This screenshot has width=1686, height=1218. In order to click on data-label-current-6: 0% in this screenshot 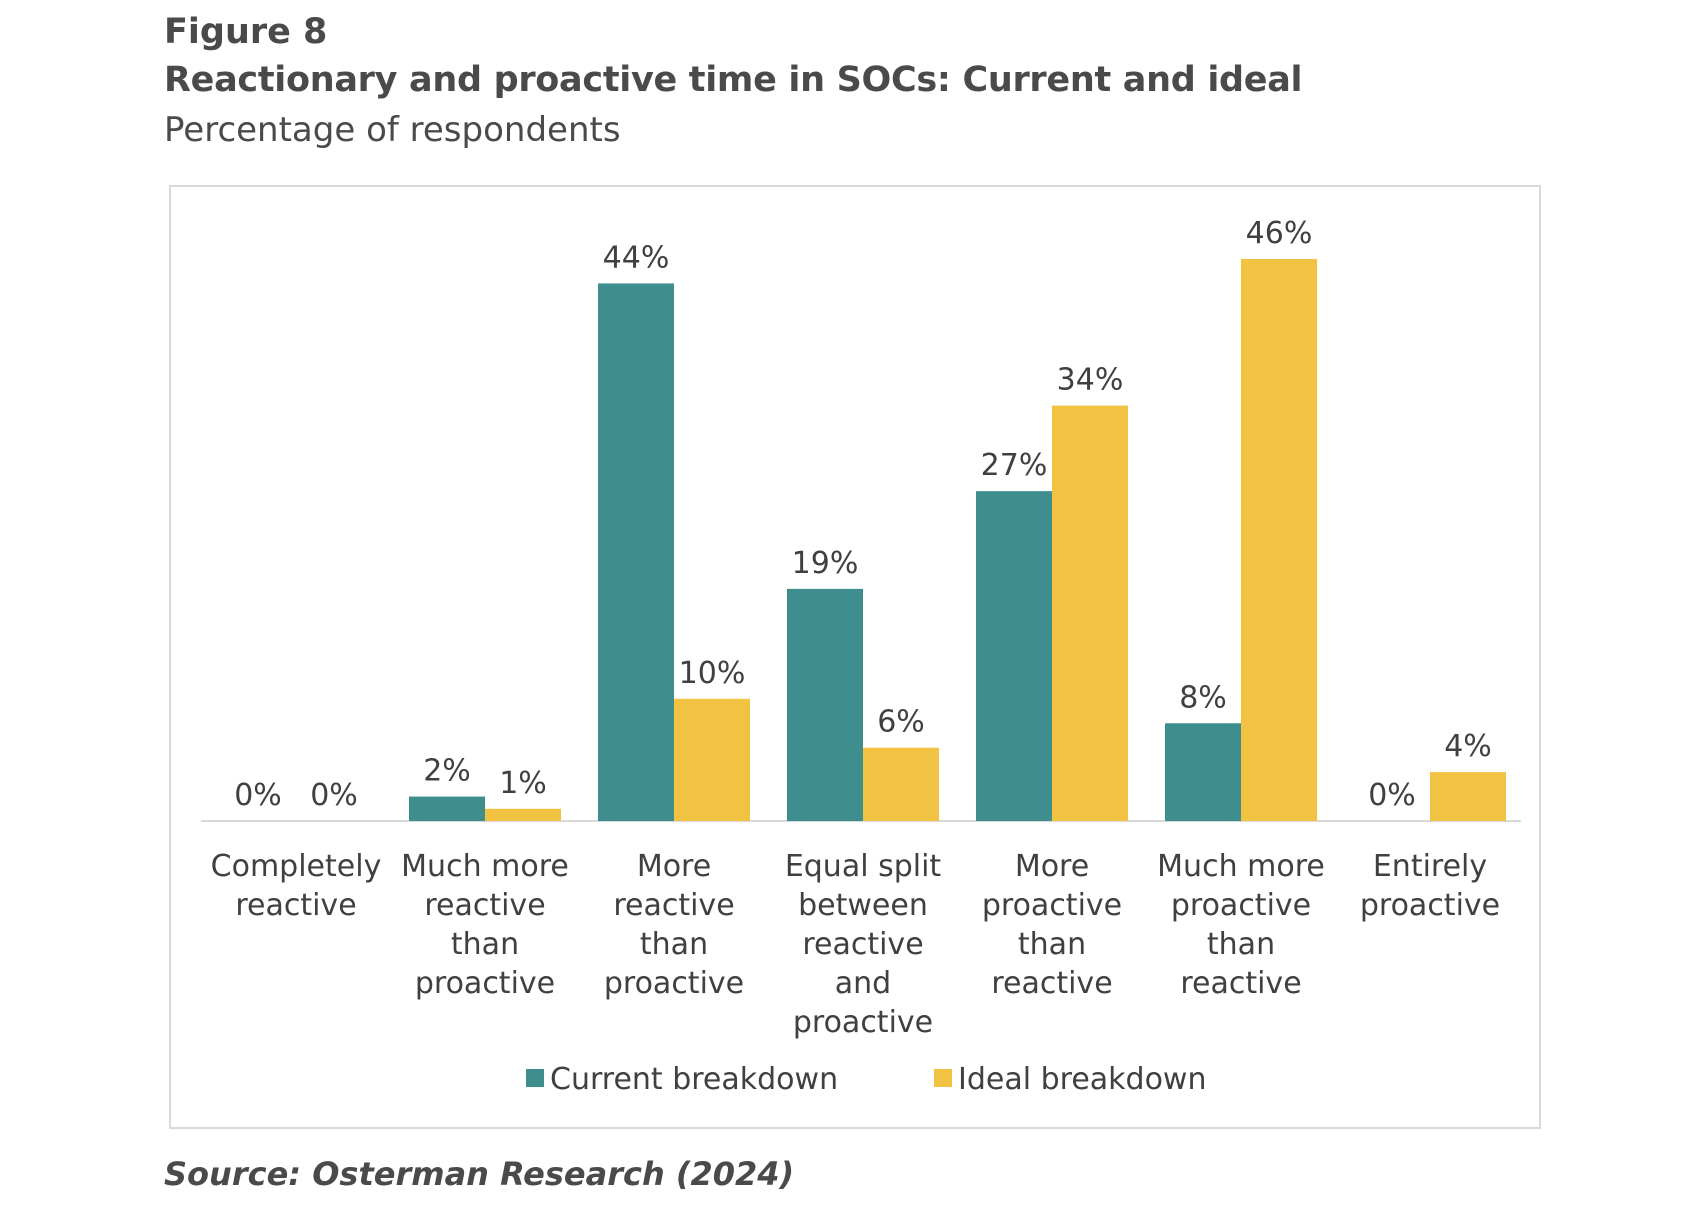, I will do `click(1392, 795)`.